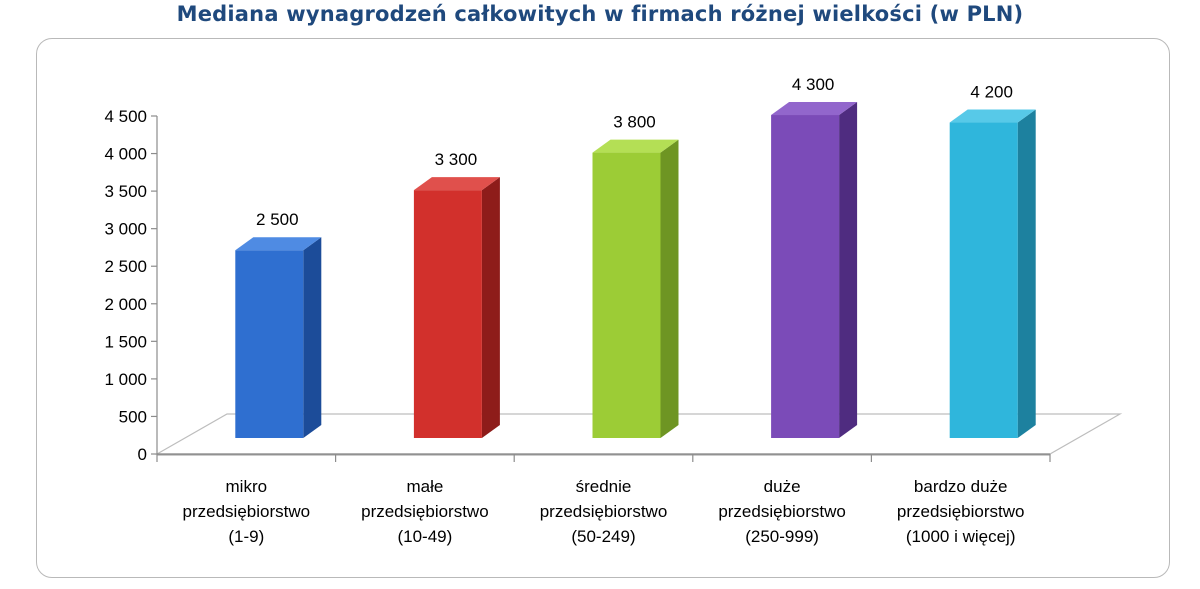  I want to click on category-label: małe przedsiębiorstwo (10-49), so click(425, 511).